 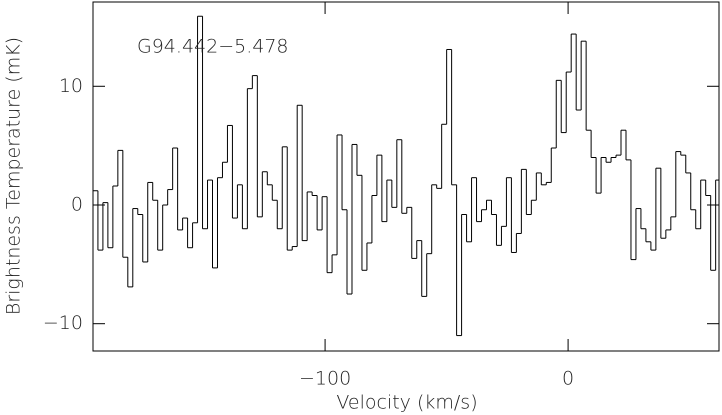 I want to click on y-tick-label: 10, so click(x=71, y=86).